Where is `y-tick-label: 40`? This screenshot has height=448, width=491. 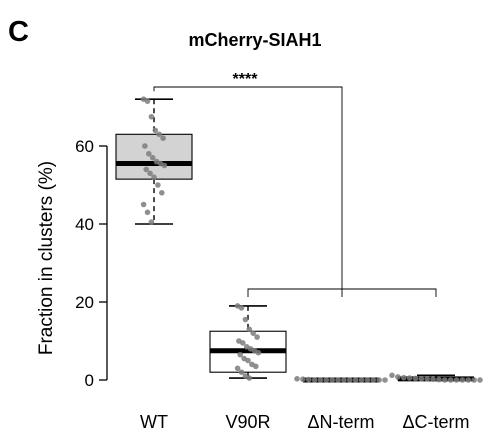
y-tick-label: 40 is located at coordinates (84, 224).